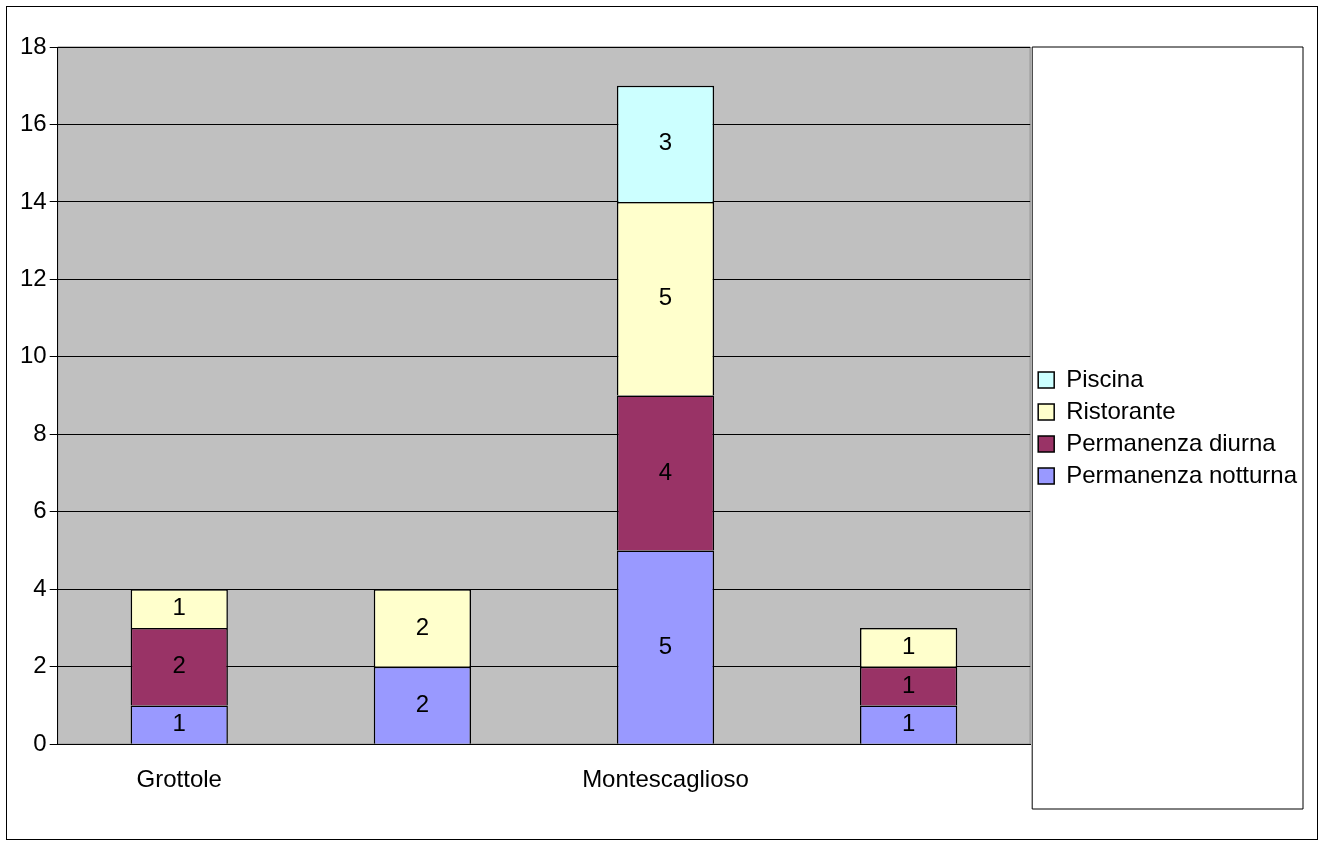  Describe the element at coordinates (33, 123) in the screenshot. I see `y-tick-label: 16` at that location.